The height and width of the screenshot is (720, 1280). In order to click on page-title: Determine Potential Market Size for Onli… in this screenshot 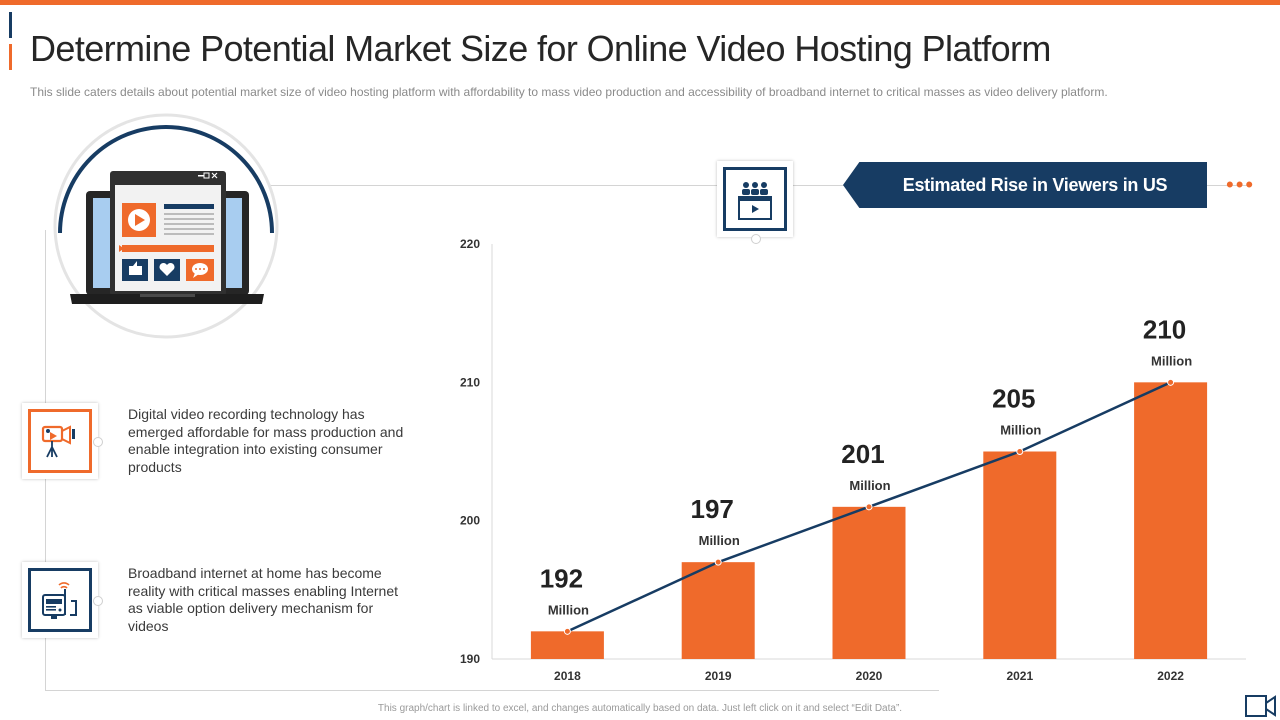, I will do `click(540, 48)`.